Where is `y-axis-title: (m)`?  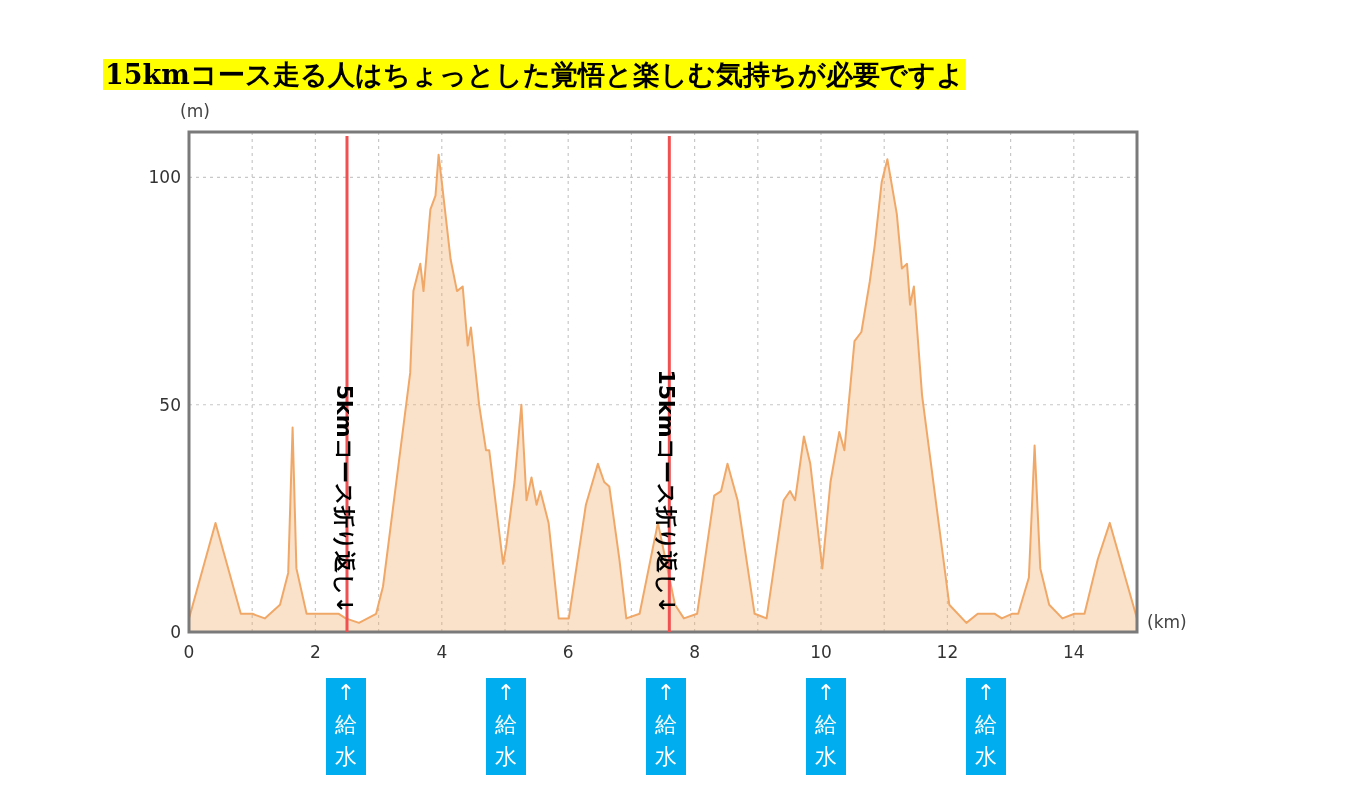
y-axis-title: (m) is located at coordinates (195, 111).